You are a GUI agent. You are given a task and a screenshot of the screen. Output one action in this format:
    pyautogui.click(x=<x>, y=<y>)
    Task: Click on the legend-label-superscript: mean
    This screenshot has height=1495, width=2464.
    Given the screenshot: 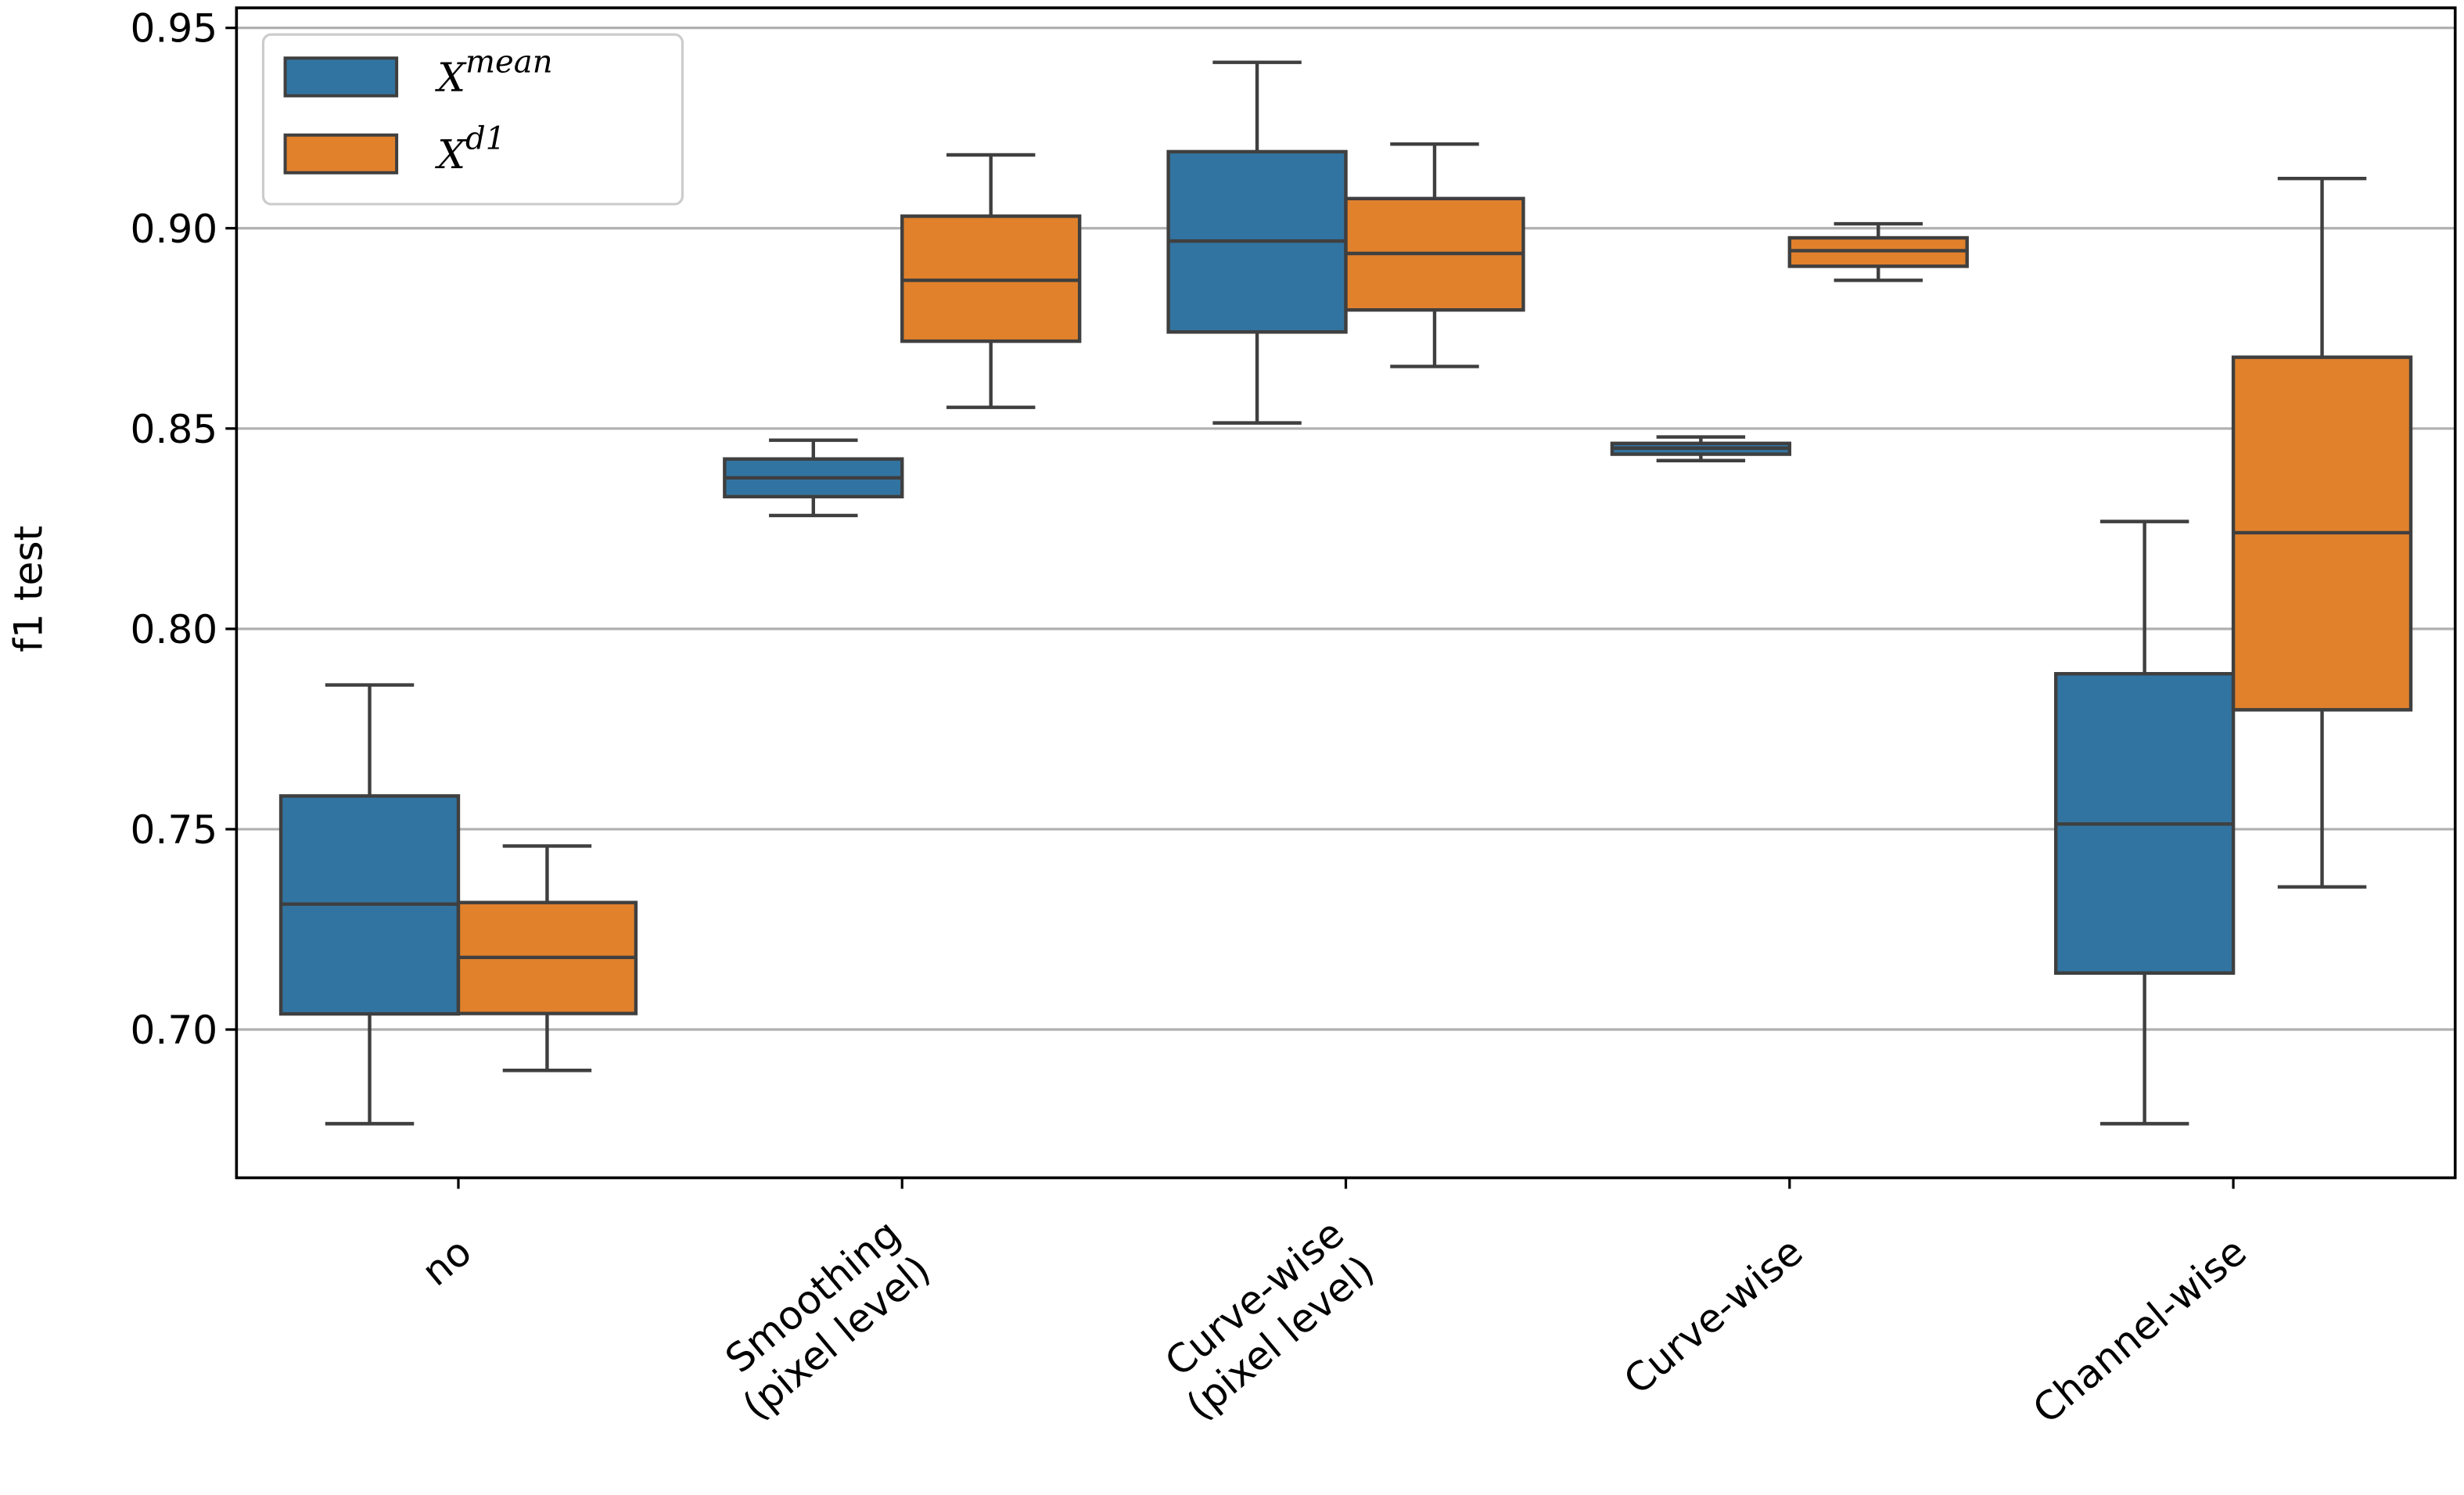 What is the action you would take?
    pyautogui.click(x=509, y=62)
    